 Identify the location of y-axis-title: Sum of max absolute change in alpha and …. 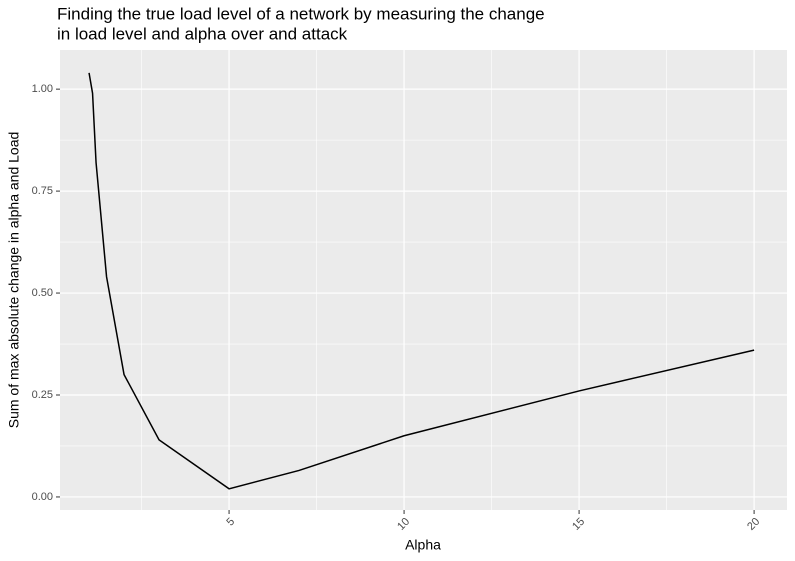
(14, 280).